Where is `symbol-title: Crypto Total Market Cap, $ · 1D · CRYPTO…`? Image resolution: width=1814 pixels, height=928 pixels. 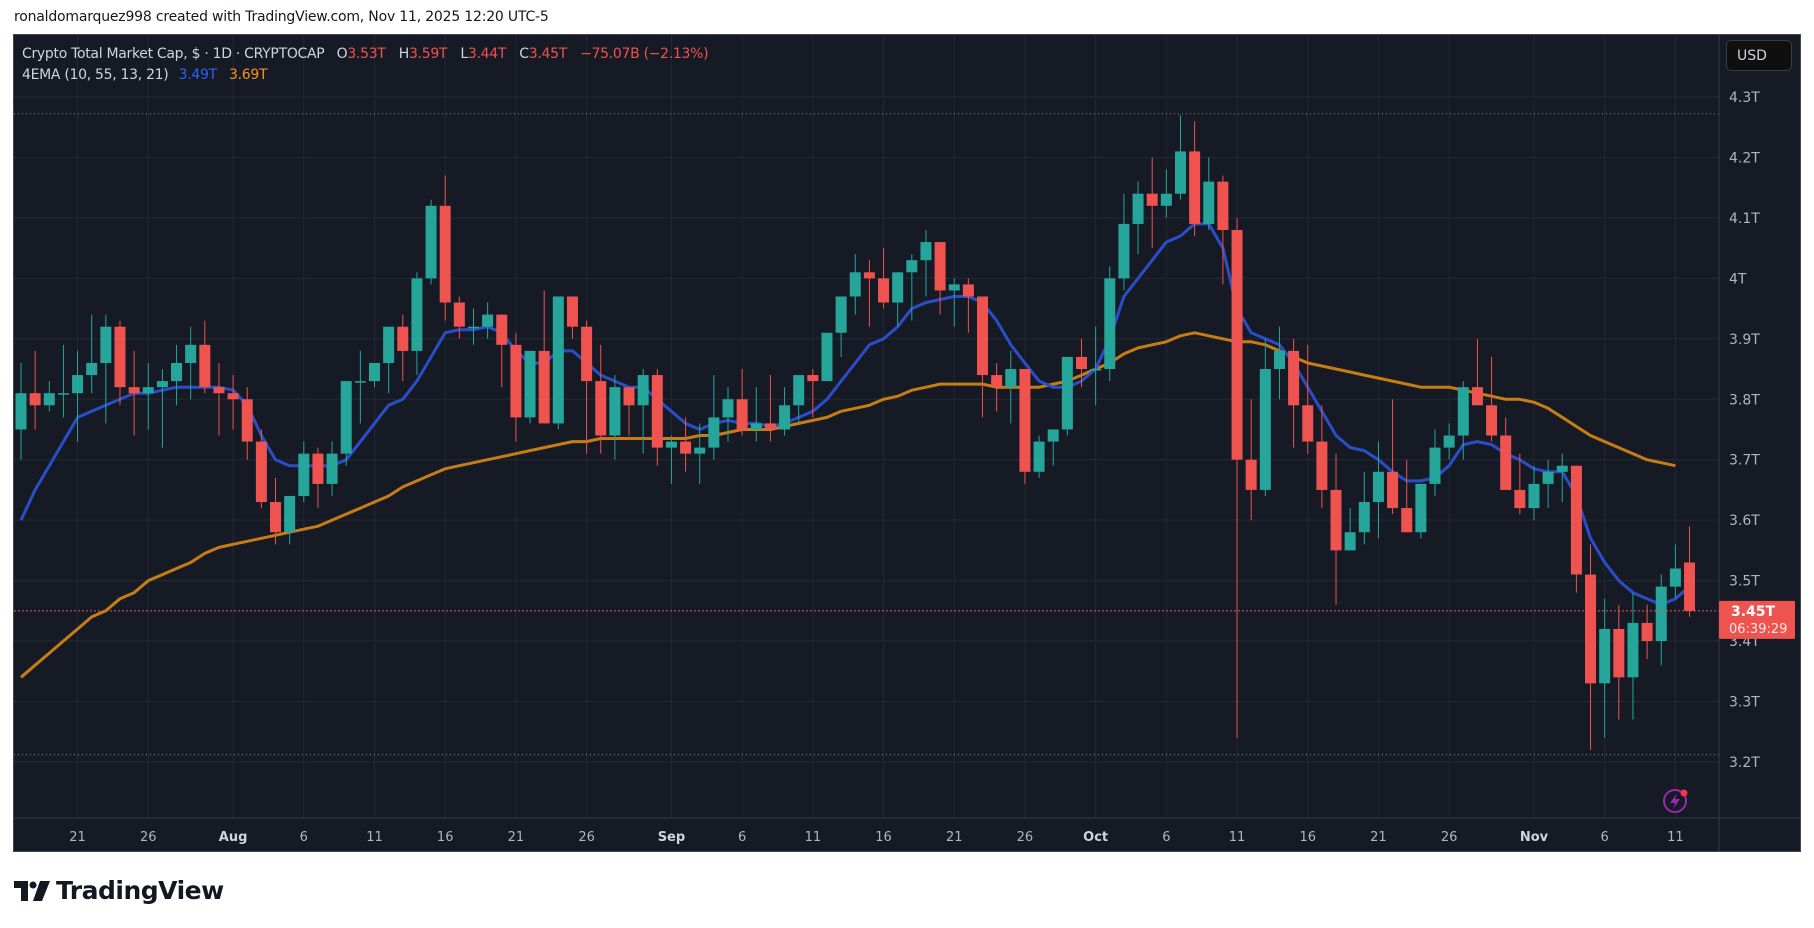 symbol-title: Crypto Total Market Cap, $ · 1D · CRYPTO… is located at coordinates (173, 54).